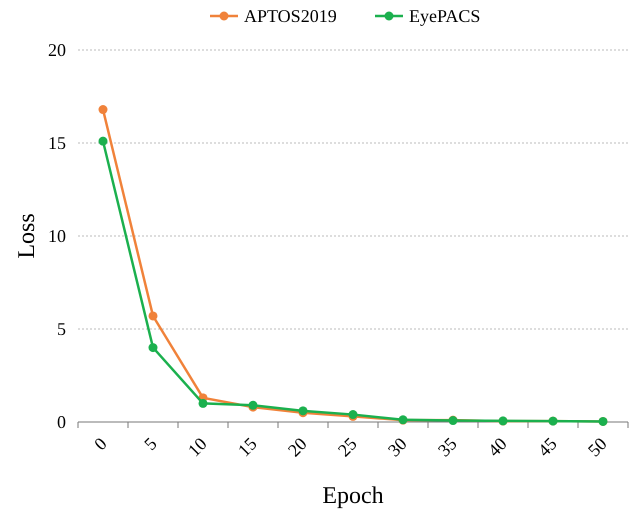 Image resolution: width=636 pixels, height=517 pixels. I want to click on legend-label: APTOS2019, so click(290, 16).